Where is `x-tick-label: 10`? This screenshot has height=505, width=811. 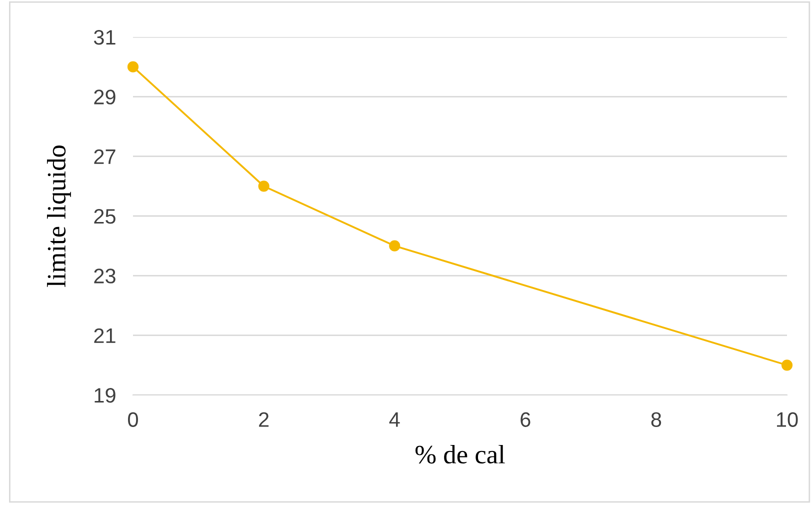 x-tick-label: 10 is located at coordinates (787, 419).